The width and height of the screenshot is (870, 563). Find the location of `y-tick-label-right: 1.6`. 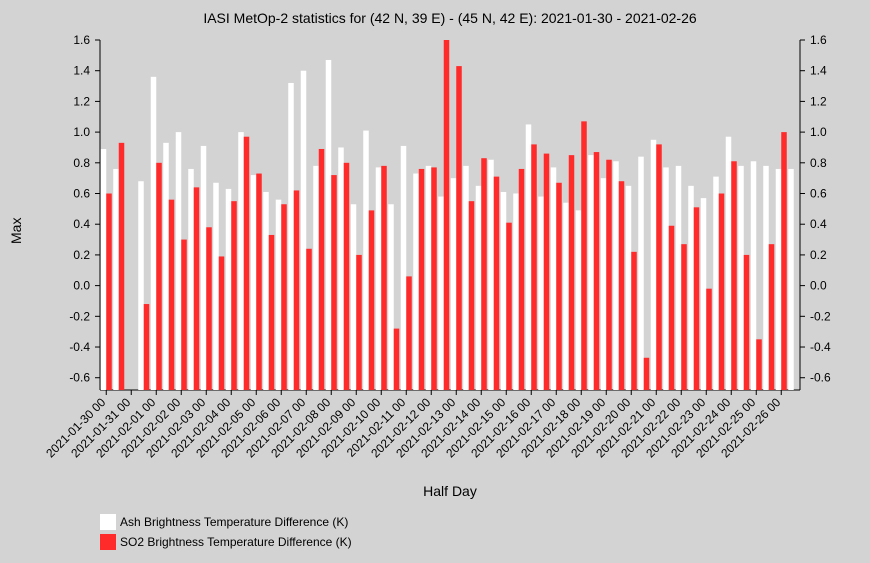

y-tick-label-right: 1.6 is located at coordinates (818, 40).